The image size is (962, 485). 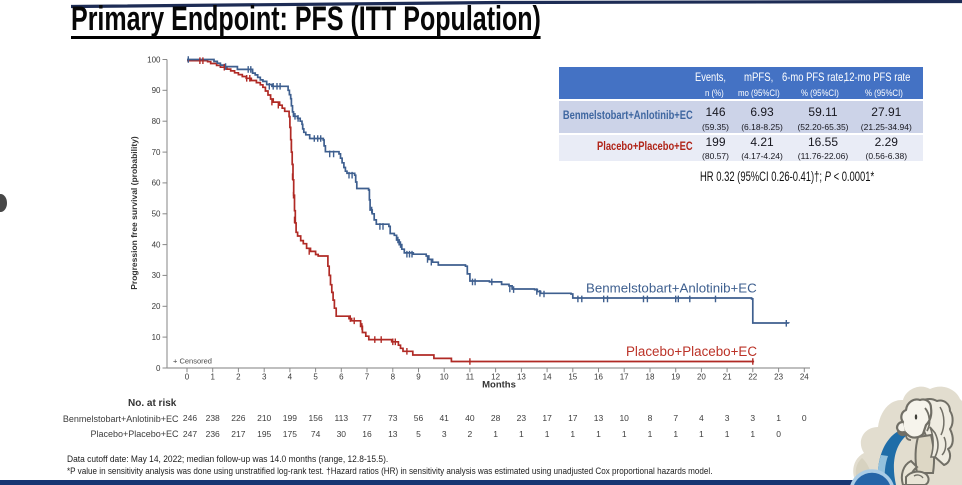 I want to click on svg-text: 1, so click(x=212, y=377).